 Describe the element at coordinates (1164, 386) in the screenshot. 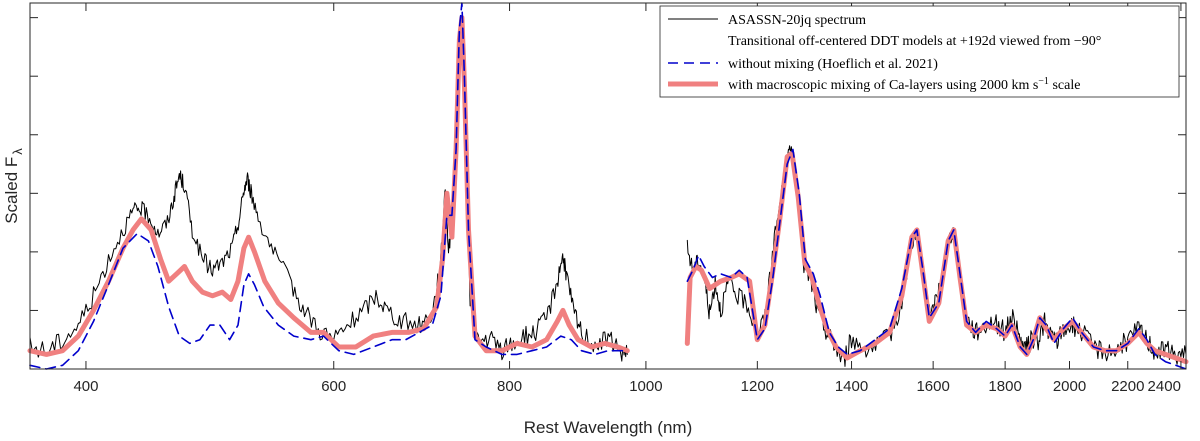

I see `x-tick-label: 2400` at that location.